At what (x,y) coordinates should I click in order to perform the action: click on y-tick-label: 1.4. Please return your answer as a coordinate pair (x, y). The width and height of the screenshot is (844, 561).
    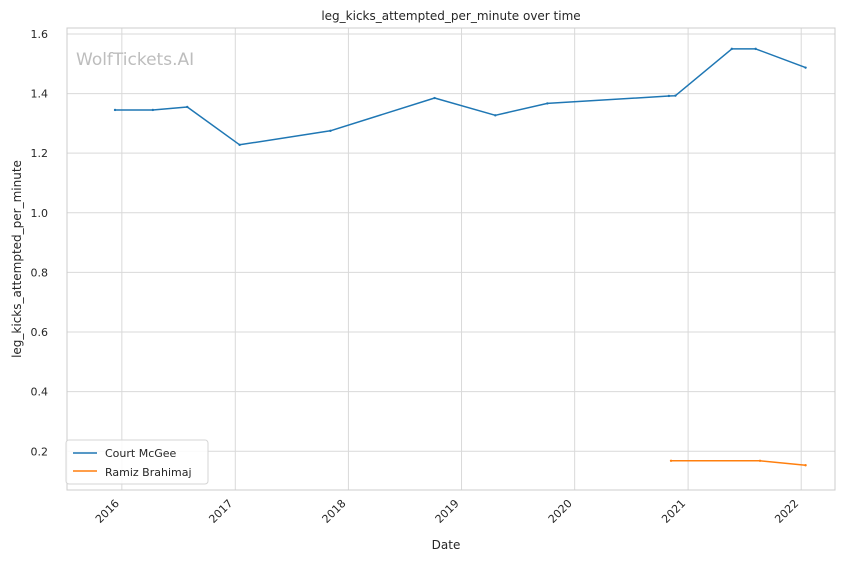
    Looking at the image, I should click on (40, 94).